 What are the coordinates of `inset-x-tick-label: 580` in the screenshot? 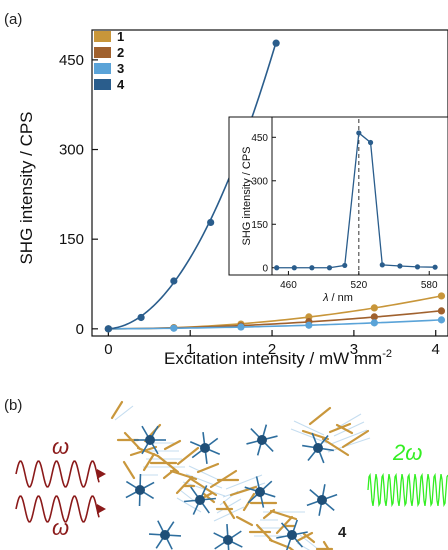 It's located at (429, 285).